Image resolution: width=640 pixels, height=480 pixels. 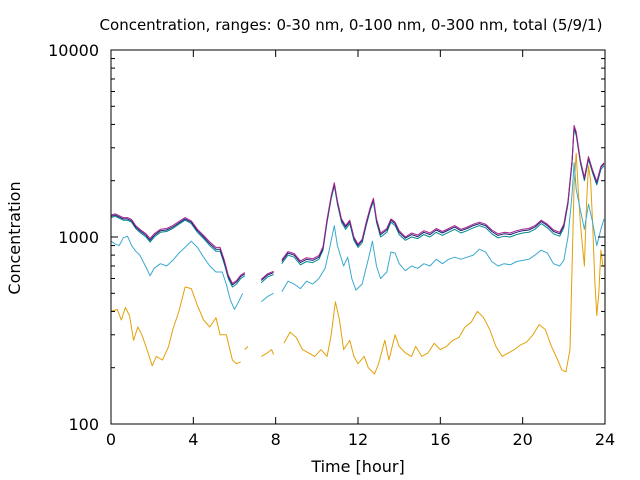 What do you see at coordinates (357, 466) in the screenshot?
I see `x-axis-label: Time [hour]` at bounding box center [357, 466].